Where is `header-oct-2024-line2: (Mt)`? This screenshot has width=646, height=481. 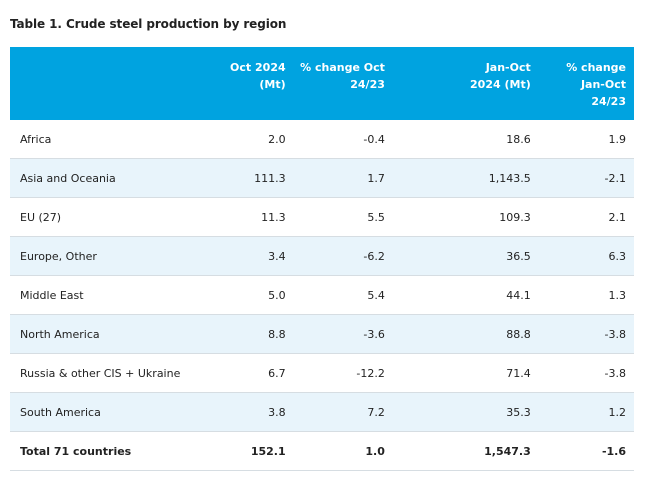
header-oct-2024-line2: (Mt) is located at coordinates (272, 84).